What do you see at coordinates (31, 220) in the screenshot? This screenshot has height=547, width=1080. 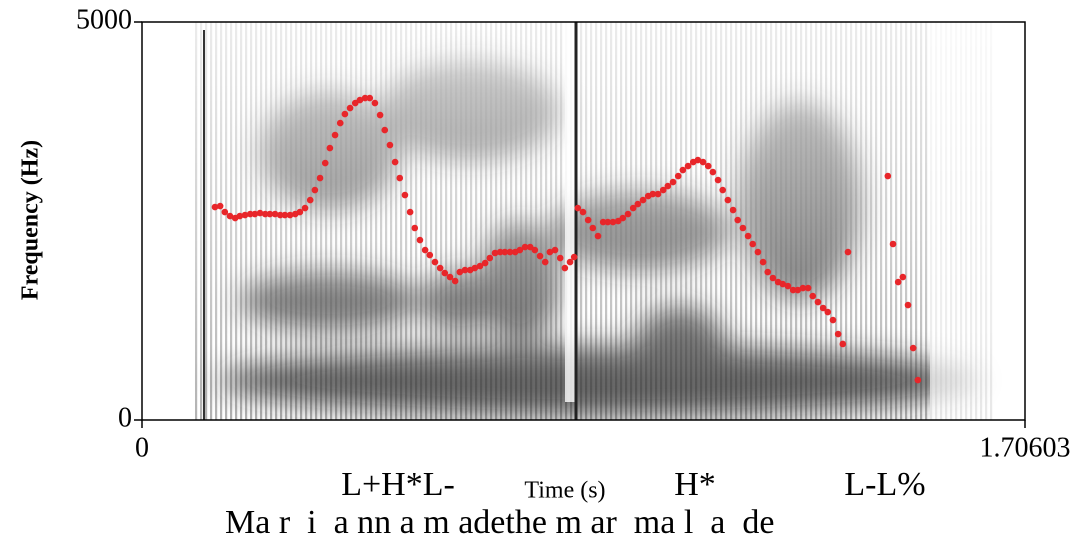 I see `y-axis-label: Frequency (Hz)` at bounding box center [31, 220].